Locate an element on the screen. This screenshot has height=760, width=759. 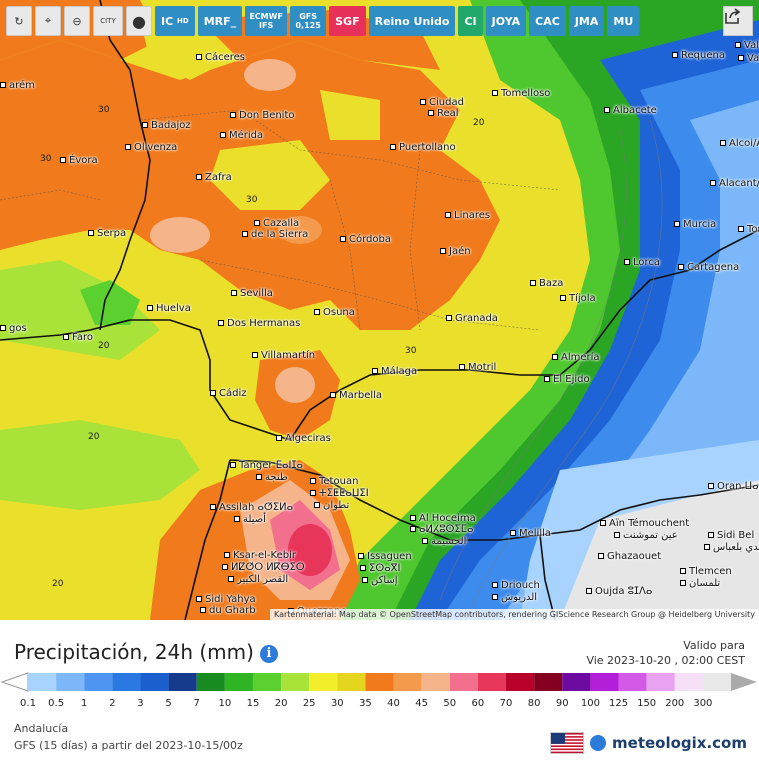
city-toggle-icon: CITY is located at coordinates (108, 21).